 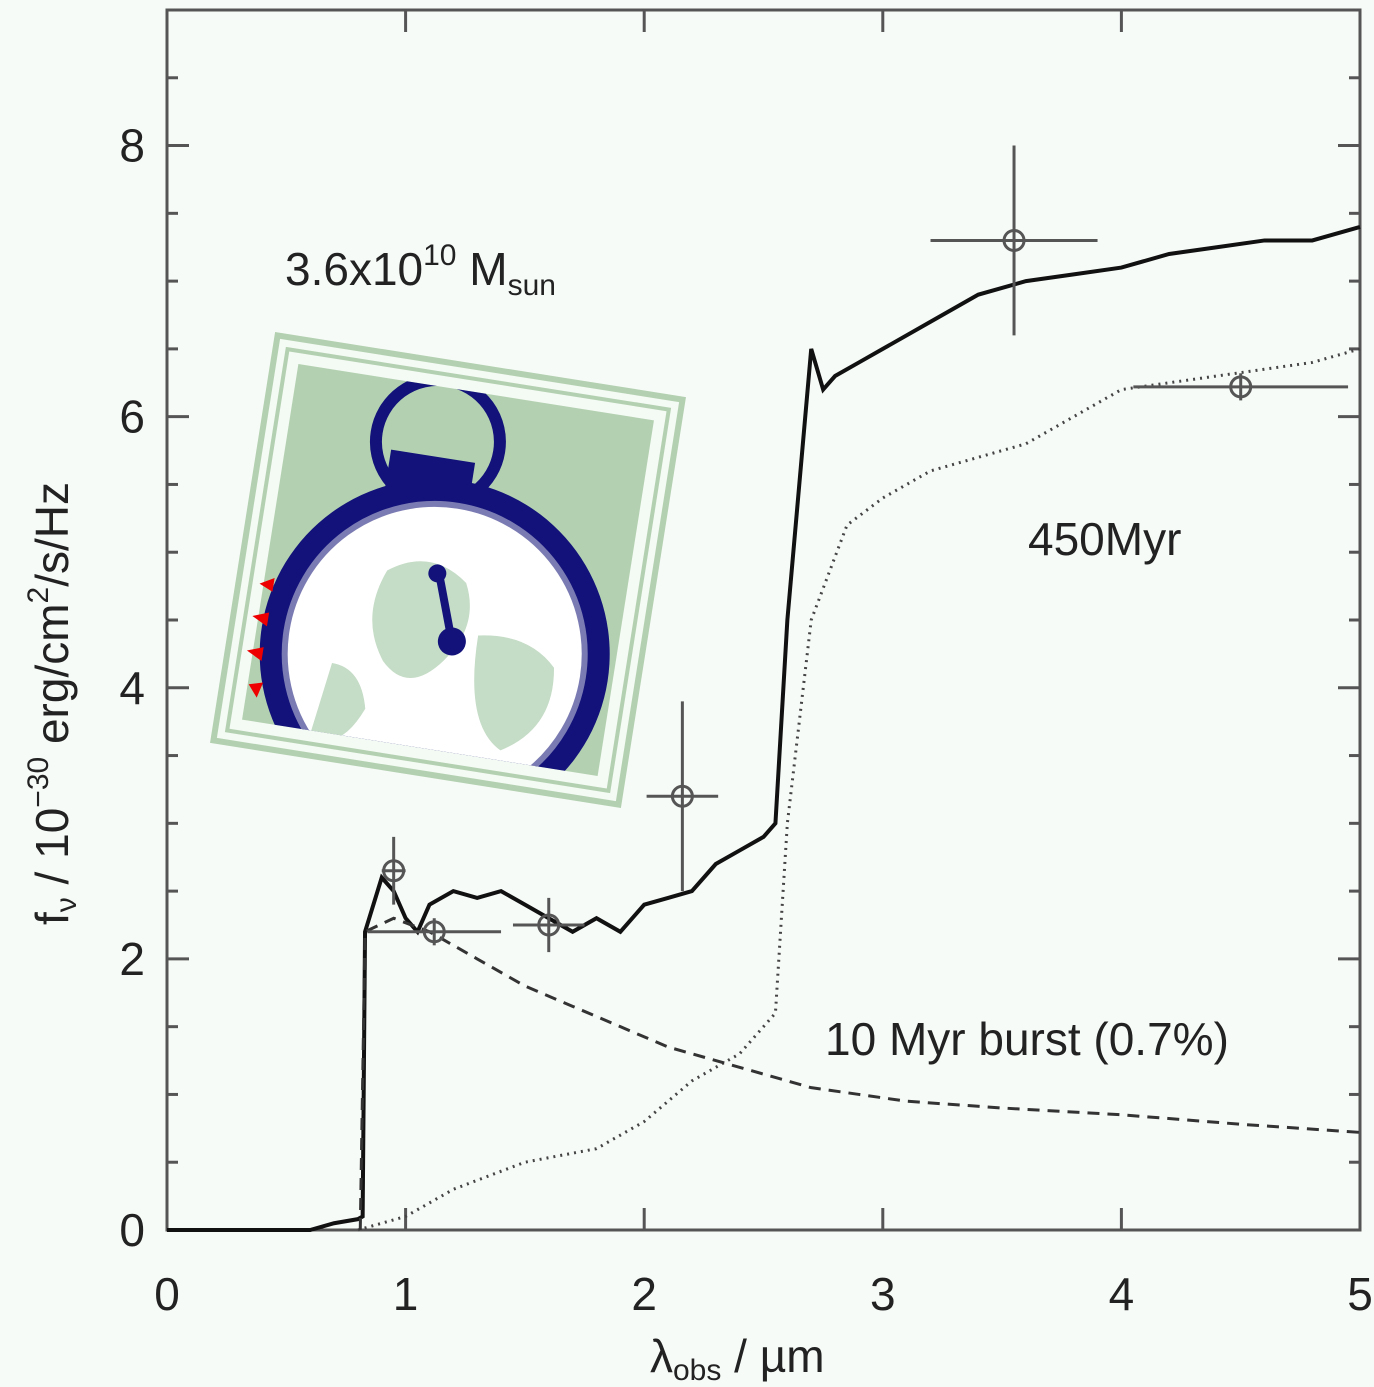 What do you see at coordinates (448, 570) in the screenshot?
I see `stopwatch-icon` at bounding box center [448, 570].